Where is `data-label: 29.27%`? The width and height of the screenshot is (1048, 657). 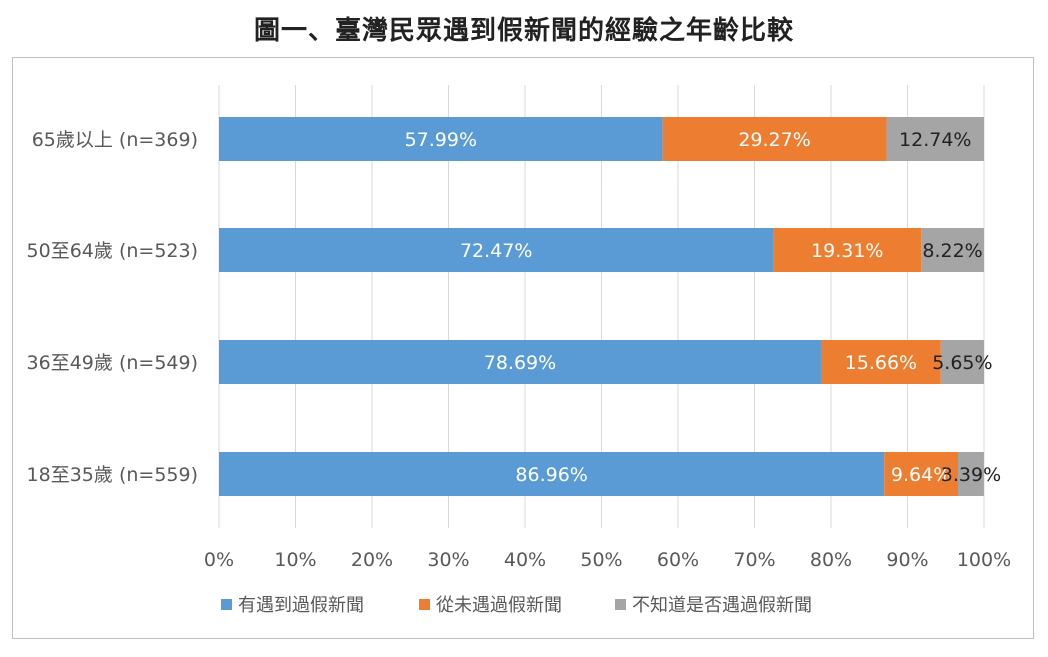 data-label: 29.27% is located at coordinates (774, 140).